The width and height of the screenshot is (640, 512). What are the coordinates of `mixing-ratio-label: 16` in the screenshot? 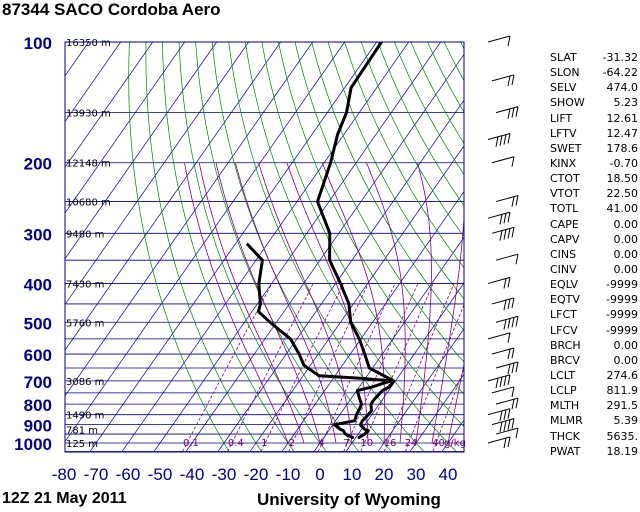 It's located at (390, 443).